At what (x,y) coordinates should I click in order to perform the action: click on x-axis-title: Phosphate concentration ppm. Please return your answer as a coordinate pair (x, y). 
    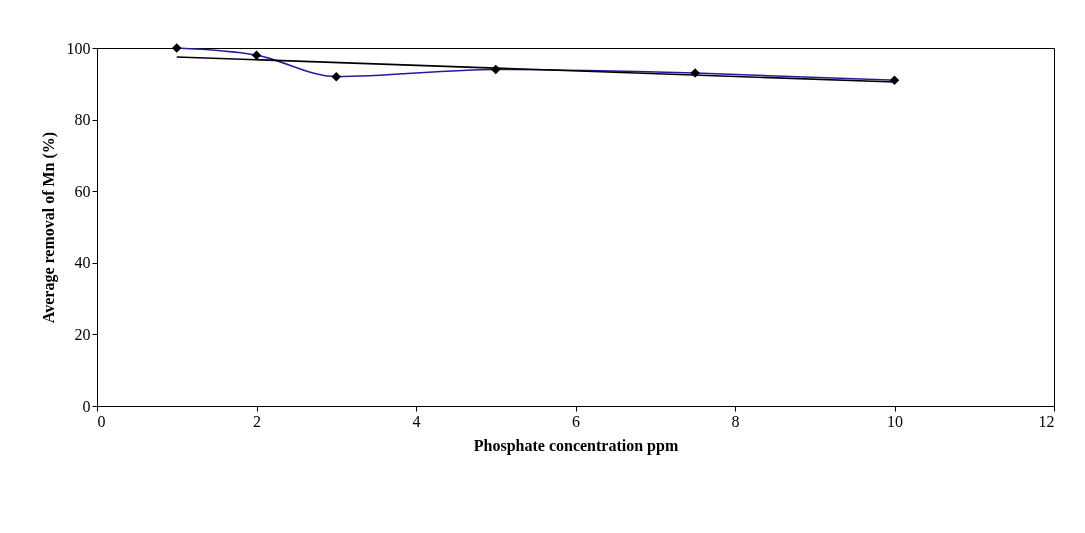
    Looking at the image, I should click on (576, 445).